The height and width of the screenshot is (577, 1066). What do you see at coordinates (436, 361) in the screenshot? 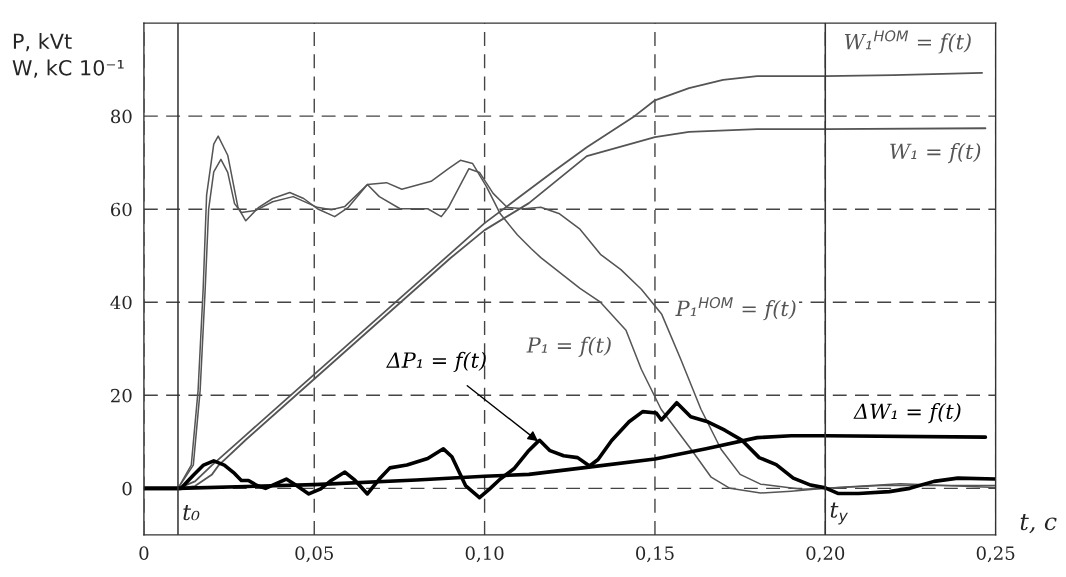
I see `text: ΔP₁ = f(t)` at bounding box center [436, 361].